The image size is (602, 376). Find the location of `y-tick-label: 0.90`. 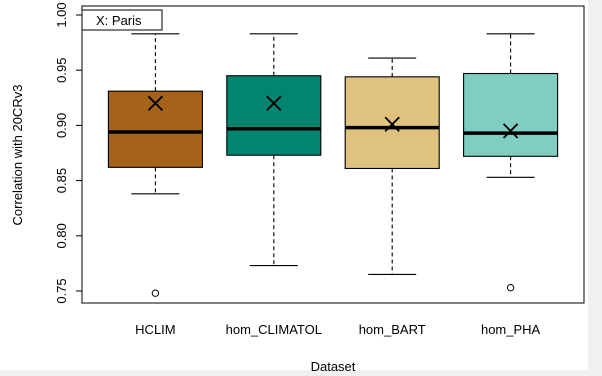

y-tick-label: 0.90 is located at coordinates (61, 125).